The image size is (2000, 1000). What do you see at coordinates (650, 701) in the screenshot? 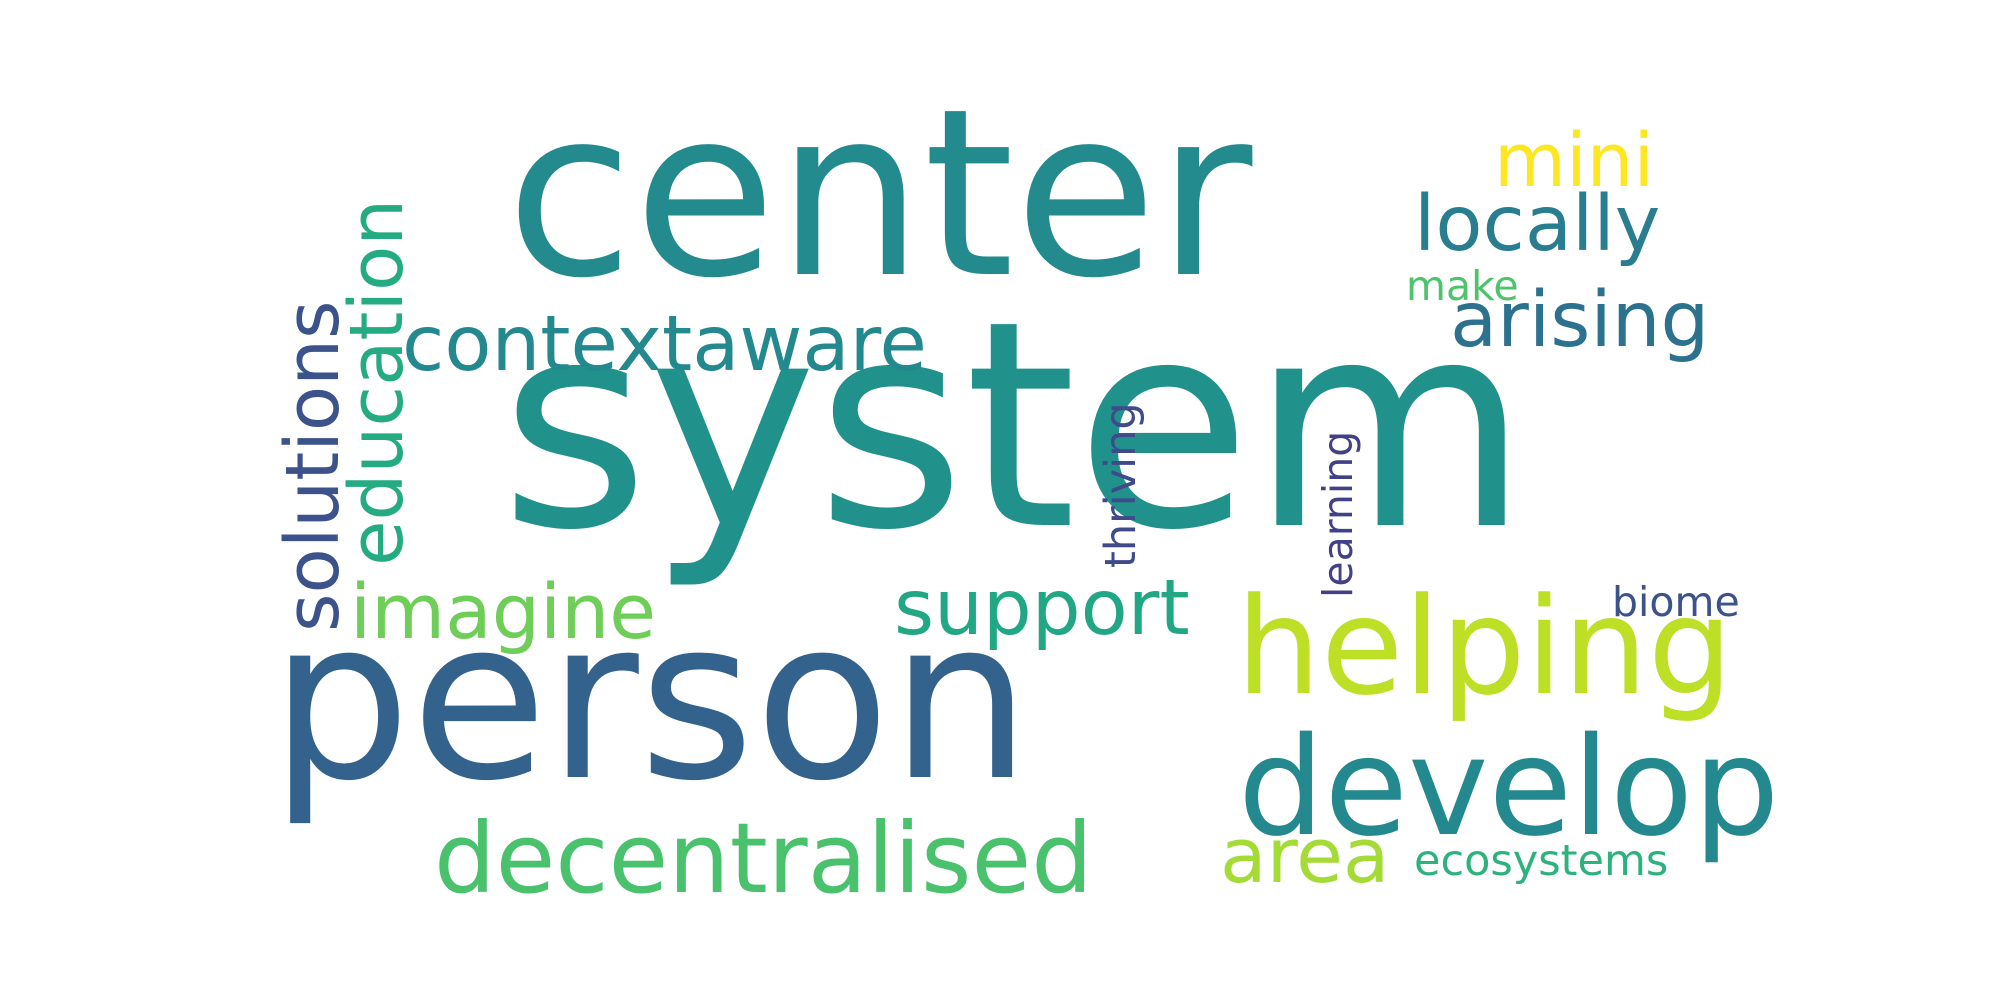
I see `word-person: person` at bounding box center [650, 701].